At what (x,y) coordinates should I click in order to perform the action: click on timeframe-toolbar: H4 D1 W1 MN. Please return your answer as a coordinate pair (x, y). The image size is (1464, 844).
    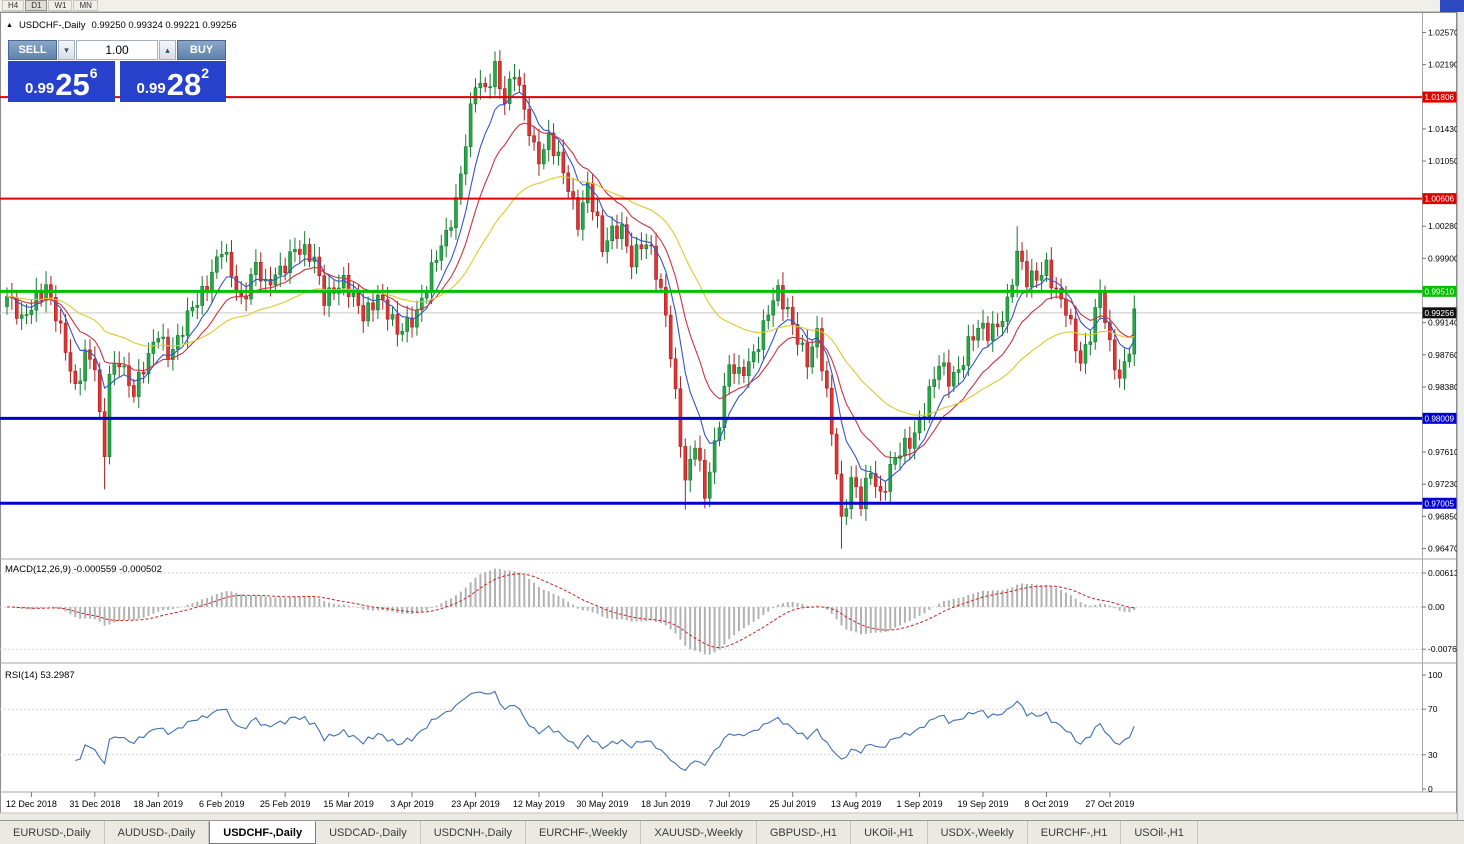
    Looking at the image, I should click on (732, 6).